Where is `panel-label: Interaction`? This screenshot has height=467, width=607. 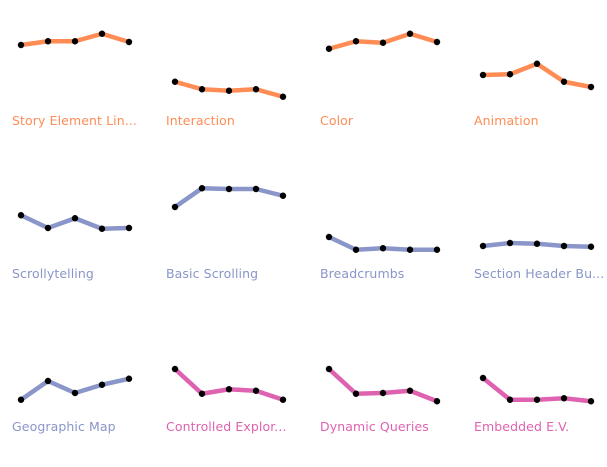
panel-label: Interaction is located at coordinates (200, 120).